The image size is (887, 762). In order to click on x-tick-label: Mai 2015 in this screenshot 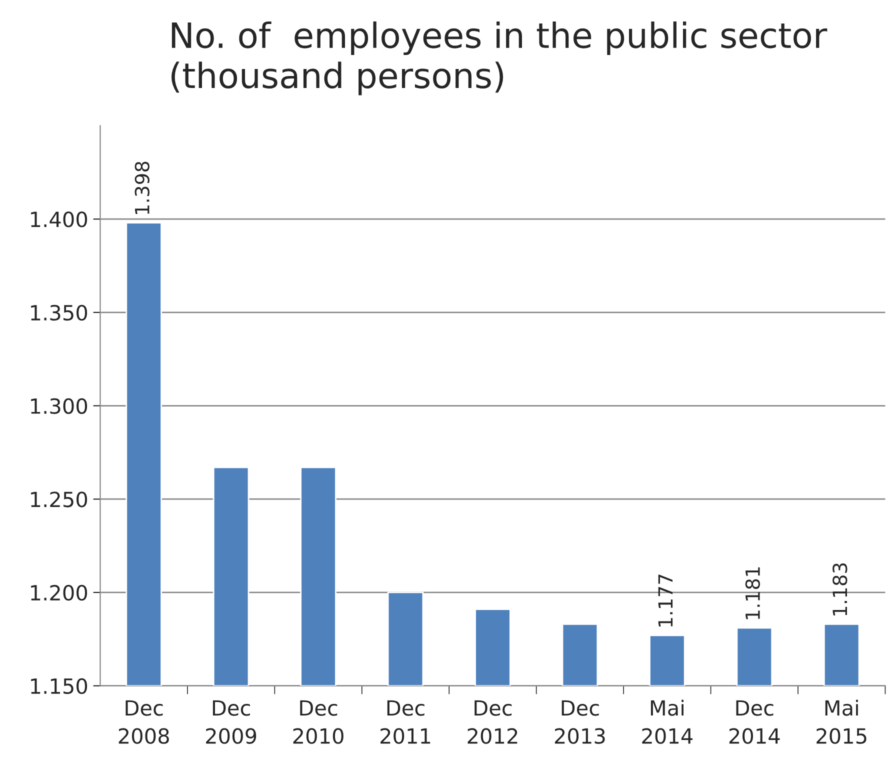, I will do `click(841, 722)`.